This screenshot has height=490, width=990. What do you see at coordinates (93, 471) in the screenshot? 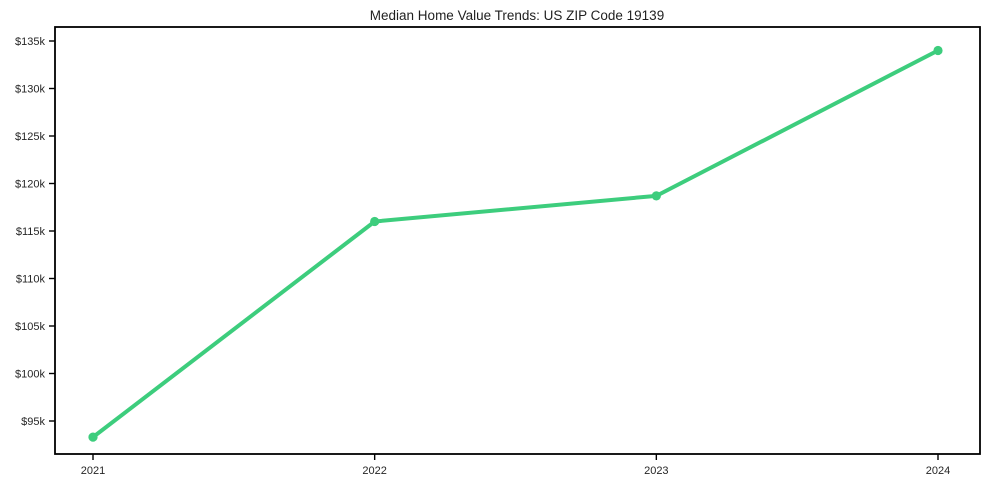
I see `x-axis-tick-label: 2021` at bounding box center [93, 471].